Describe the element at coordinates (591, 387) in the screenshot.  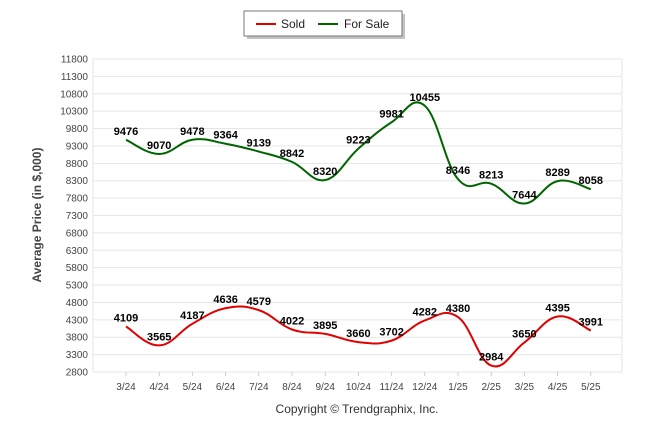
I see `x-tick-label: 5/25` at that location.